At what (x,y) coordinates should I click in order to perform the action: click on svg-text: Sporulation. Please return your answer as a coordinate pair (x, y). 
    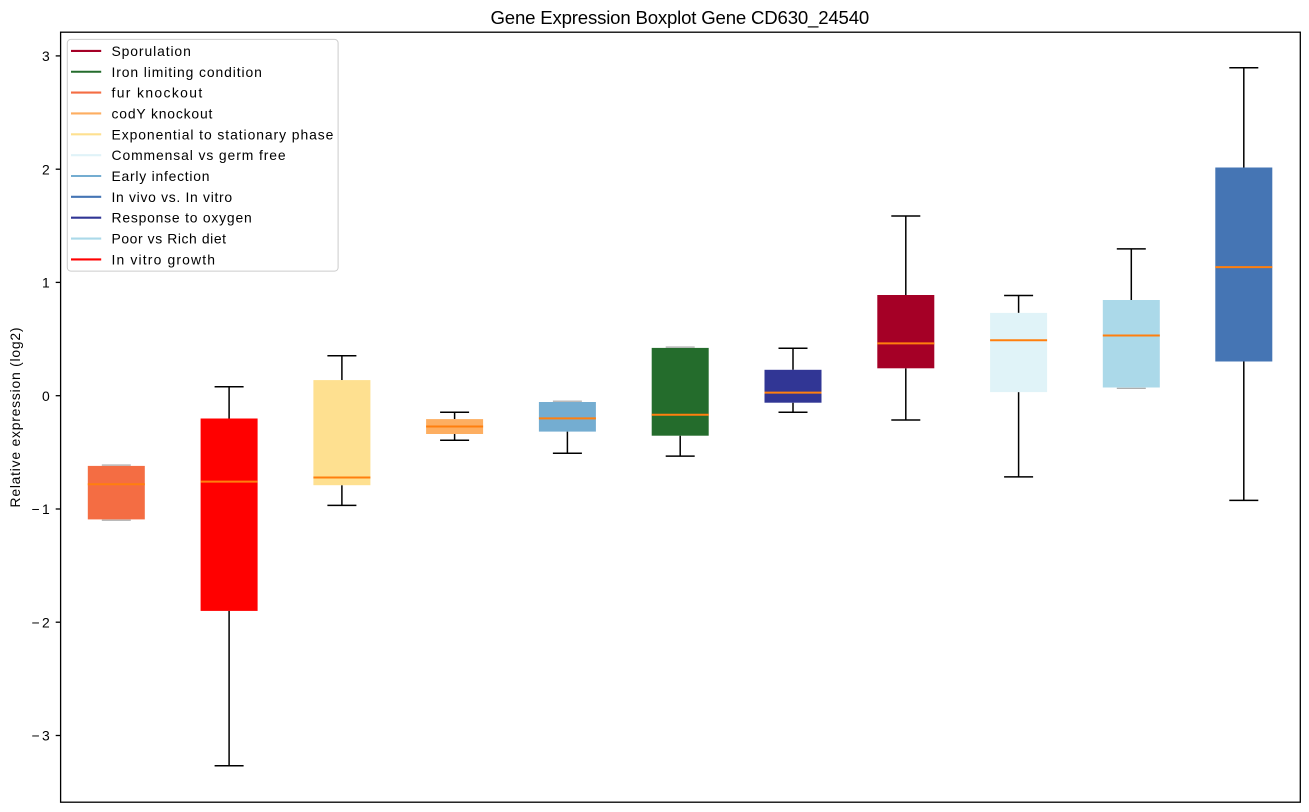
    Looking at the image, I should click on (151, 51).